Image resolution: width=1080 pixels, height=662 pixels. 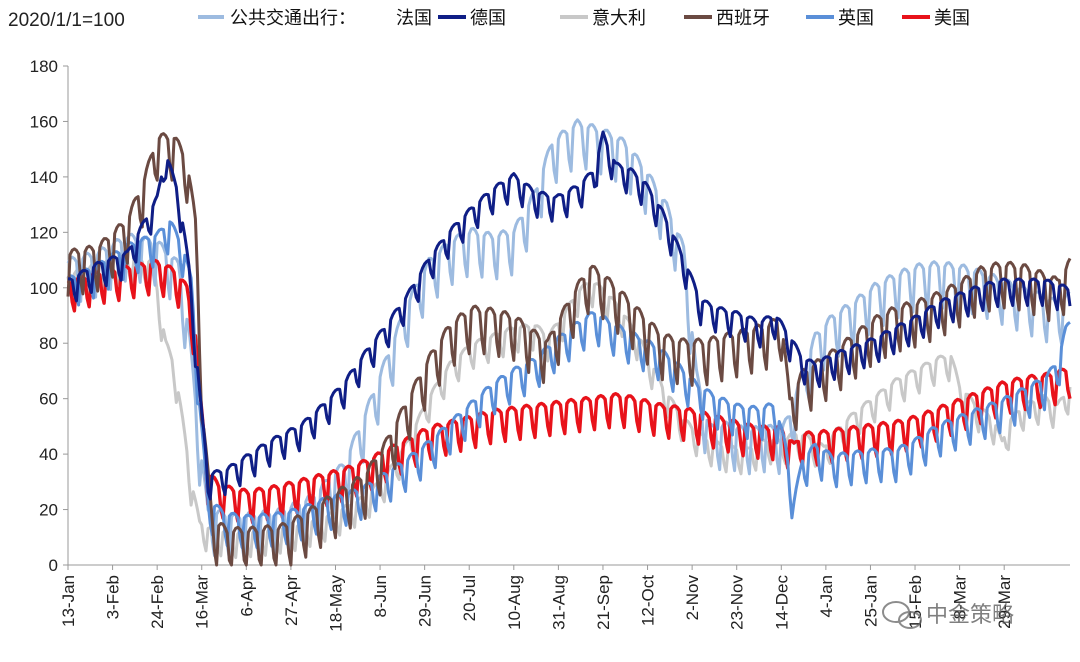 I want to click on x-tick-label: 29-Mar, so click(x=1004, y=602).